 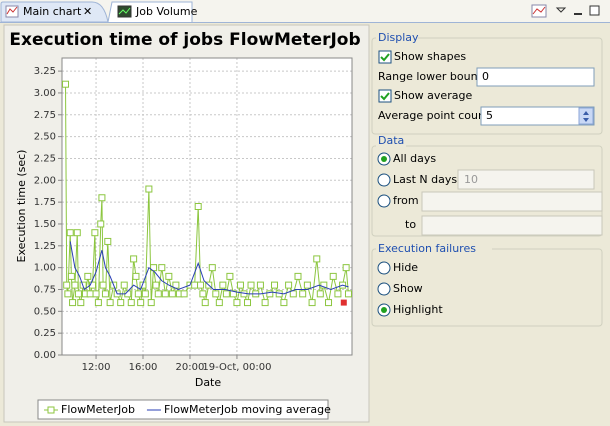 I want to click on y-tick-label: 1.00, so click(x=45, y=268).